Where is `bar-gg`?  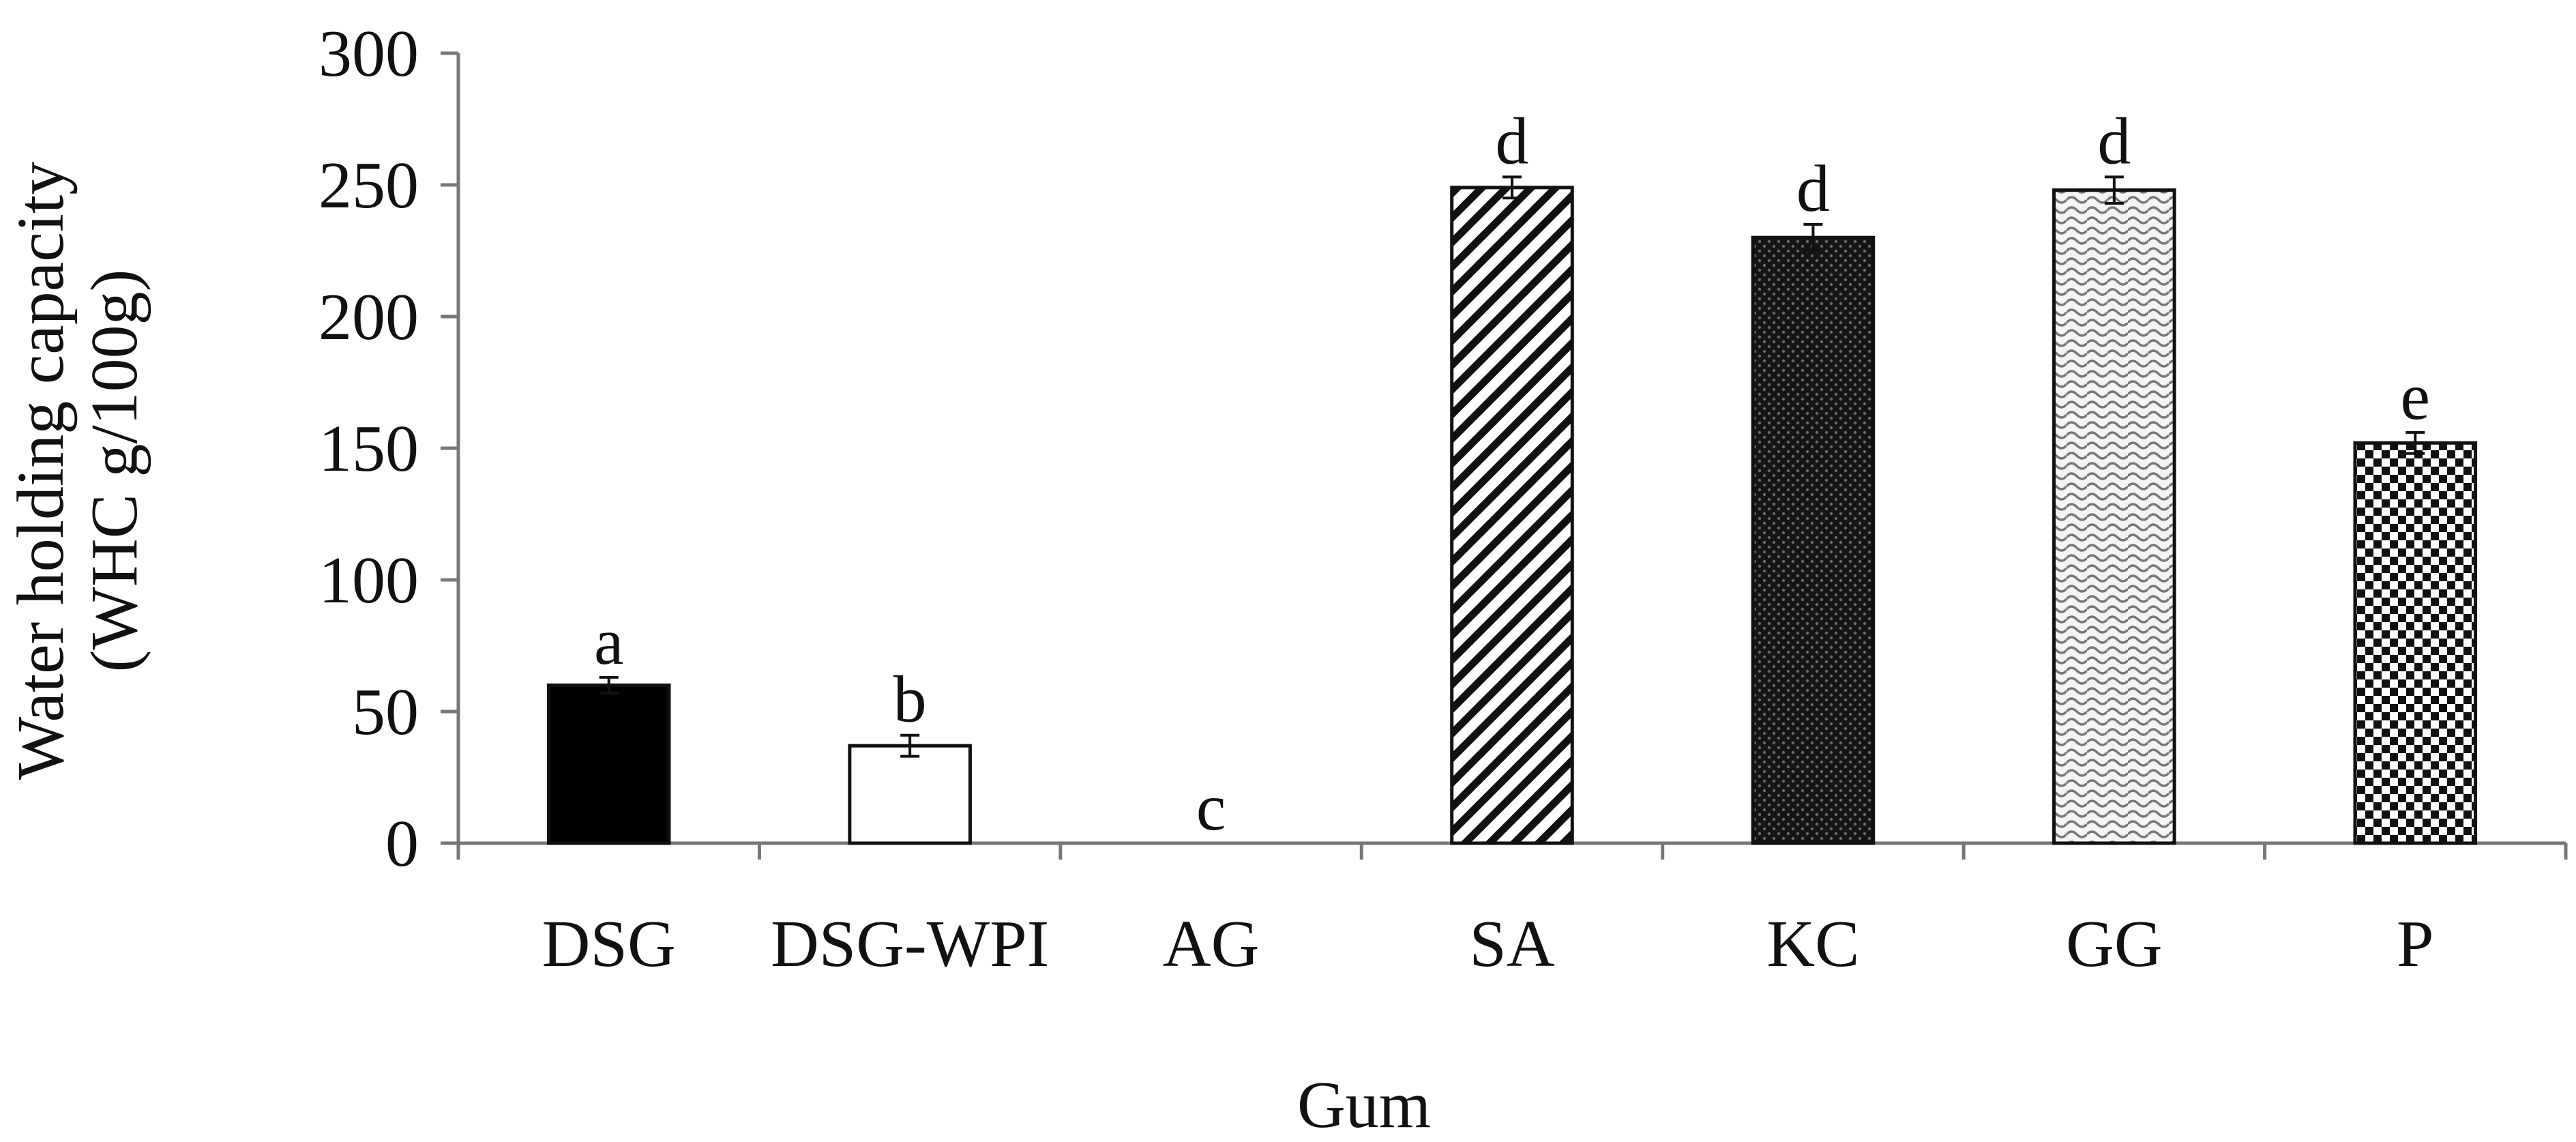
bar-gg is located at coordinates (2114, 516).